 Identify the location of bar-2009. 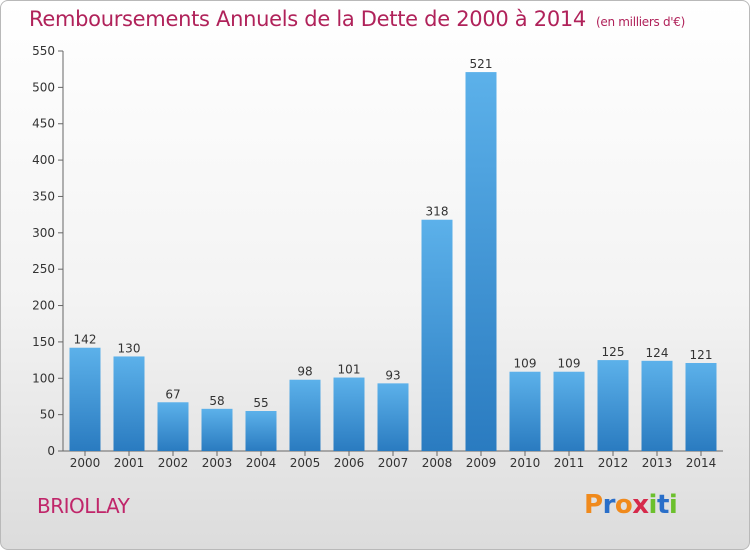
(481, 261).